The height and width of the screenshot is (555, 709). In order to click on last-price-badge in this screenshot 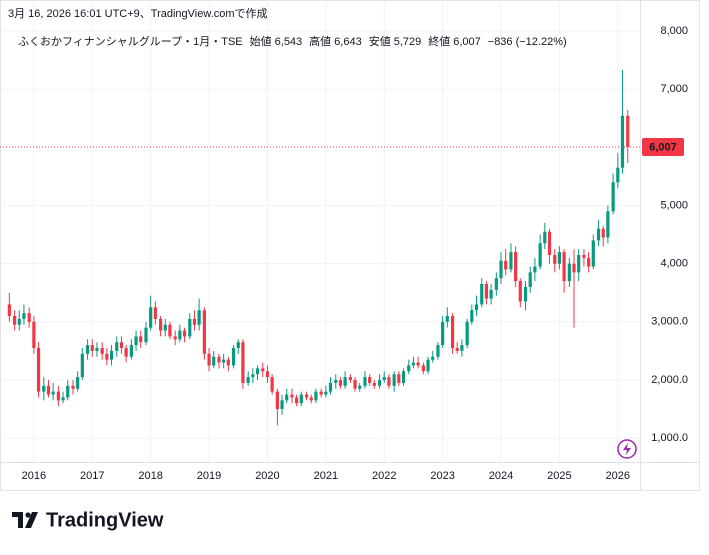, I will do `click(663, 146)`.